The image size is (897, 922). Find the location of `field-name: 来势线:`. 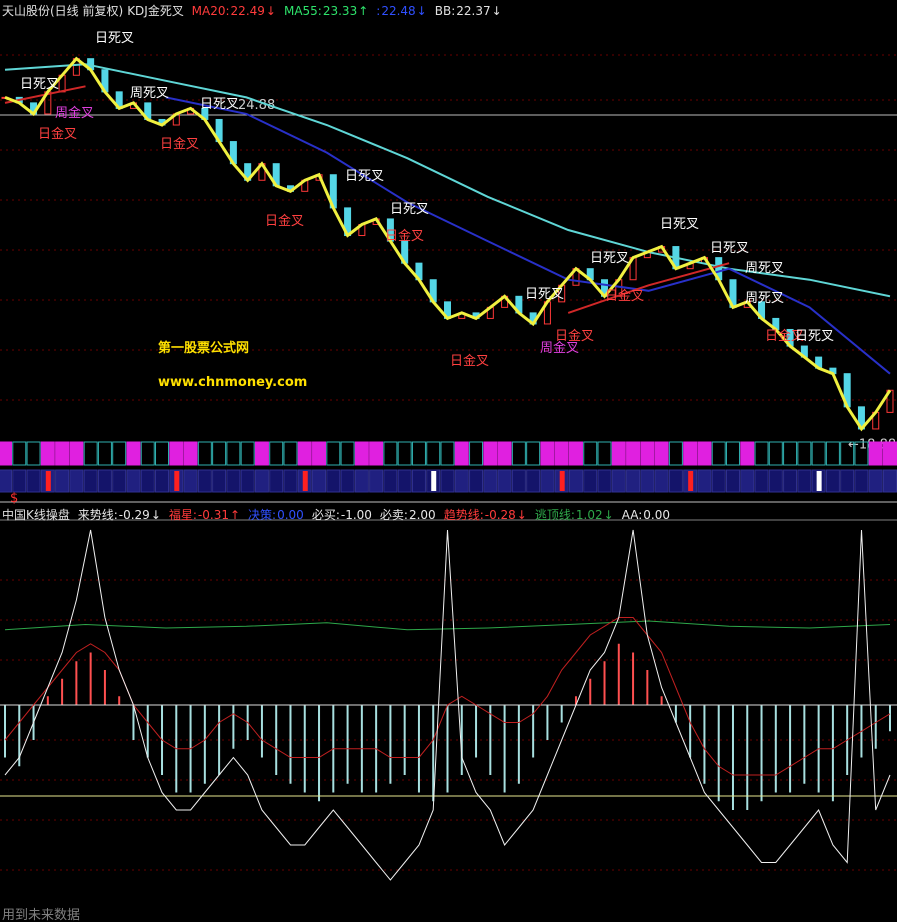

field-name: 来势线: is located at coordinates (97, 515).